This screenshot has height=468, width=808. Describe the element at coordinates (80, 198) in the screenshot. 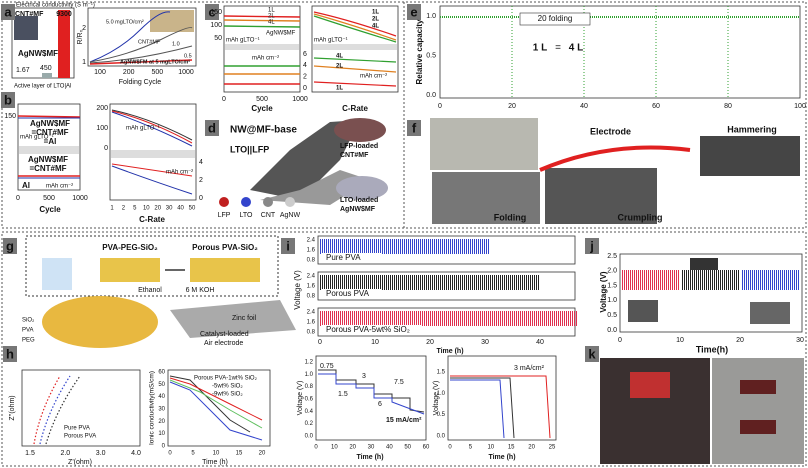

I see `x-tick-label: 1000` at that location.